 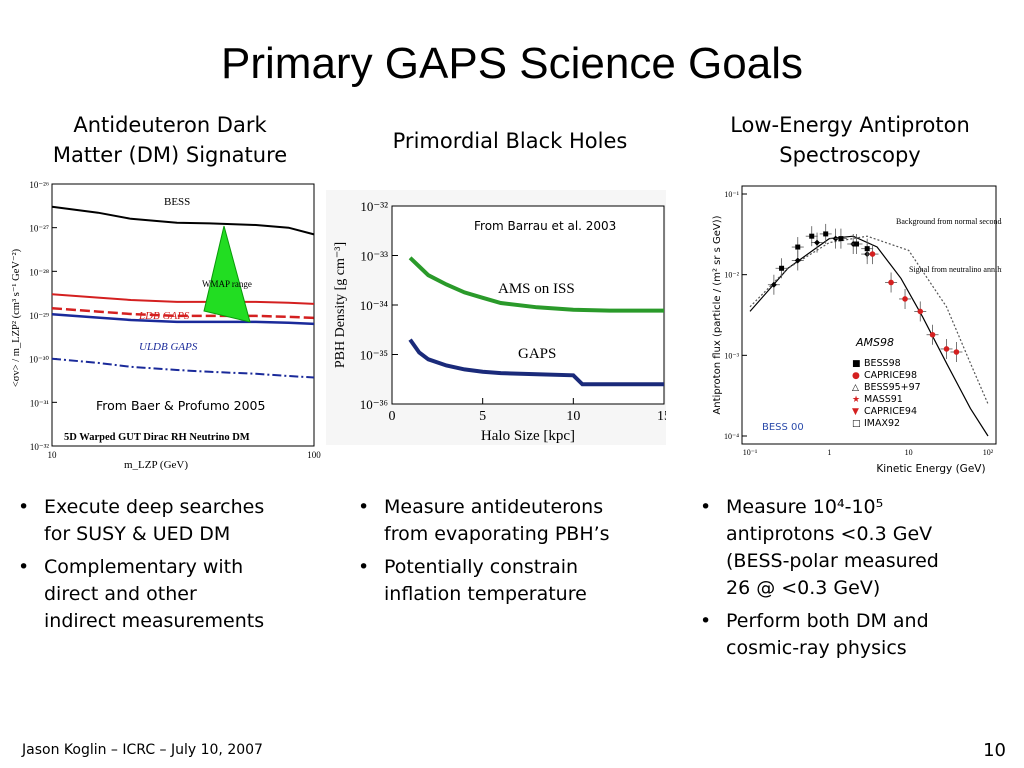 I want to click on legend-marker: △, so click(x=855, y=388).